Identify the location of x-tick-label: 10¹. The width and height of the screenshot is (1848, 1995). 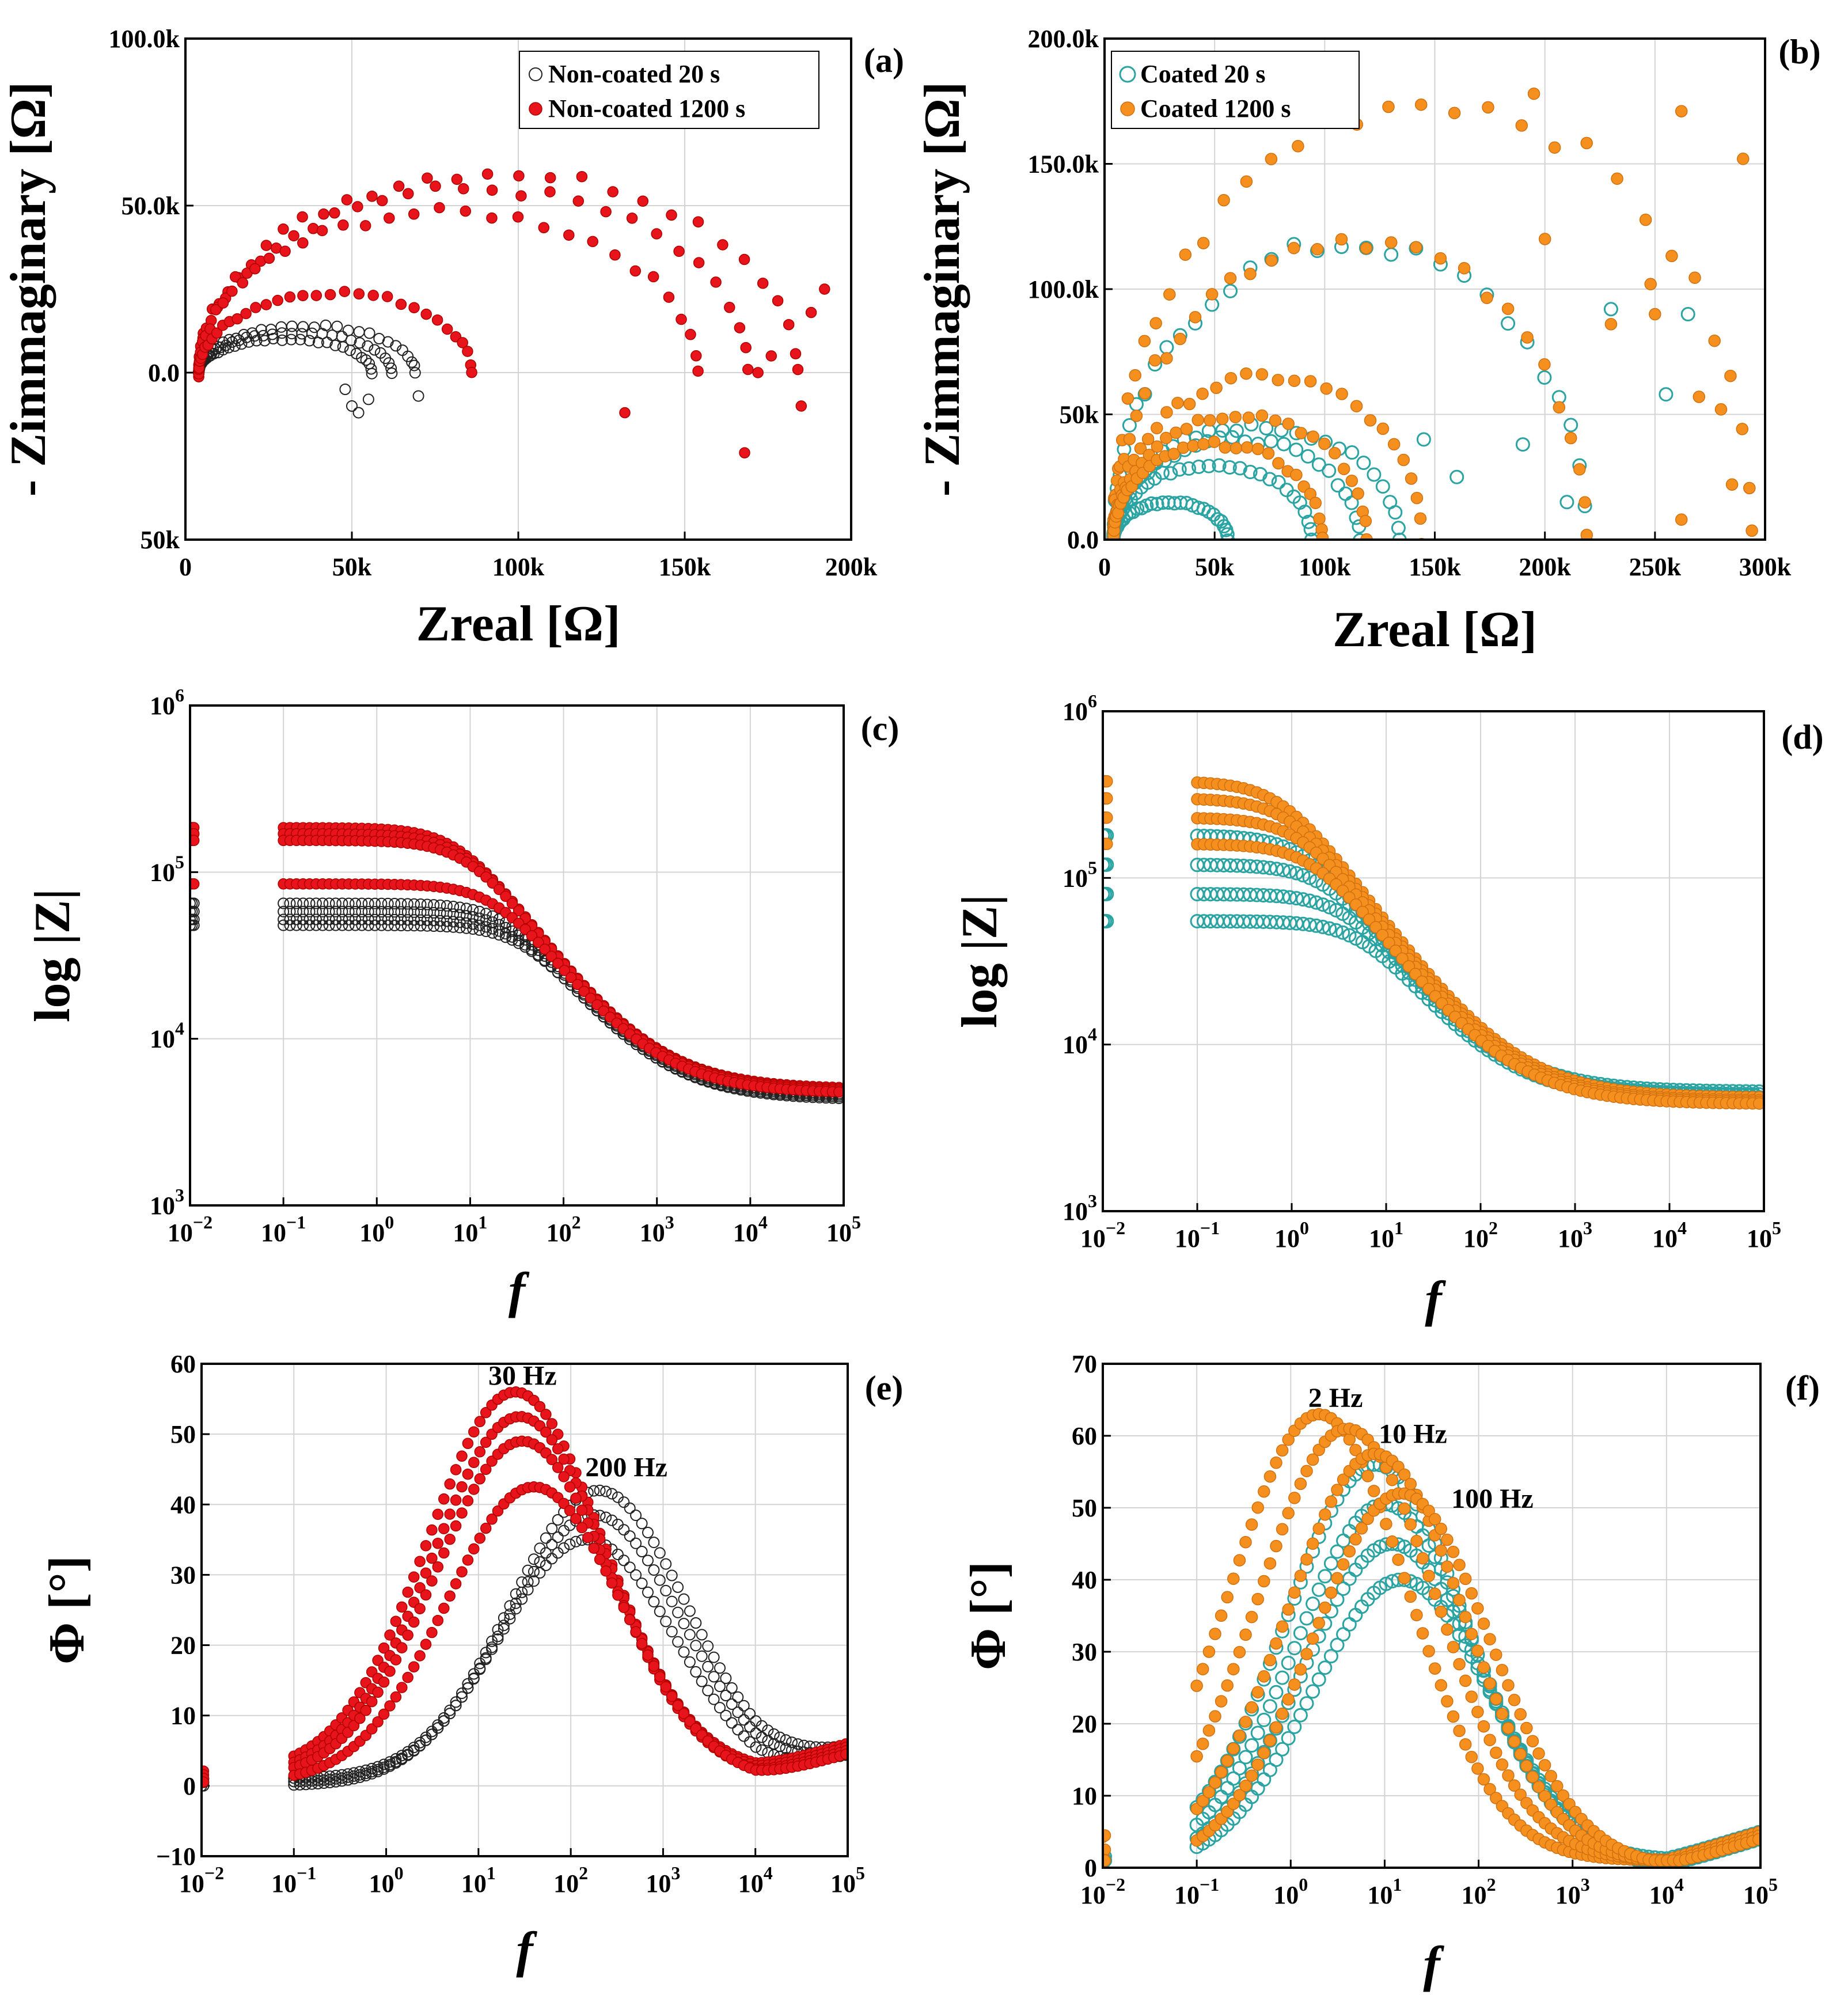
(470, 1230).